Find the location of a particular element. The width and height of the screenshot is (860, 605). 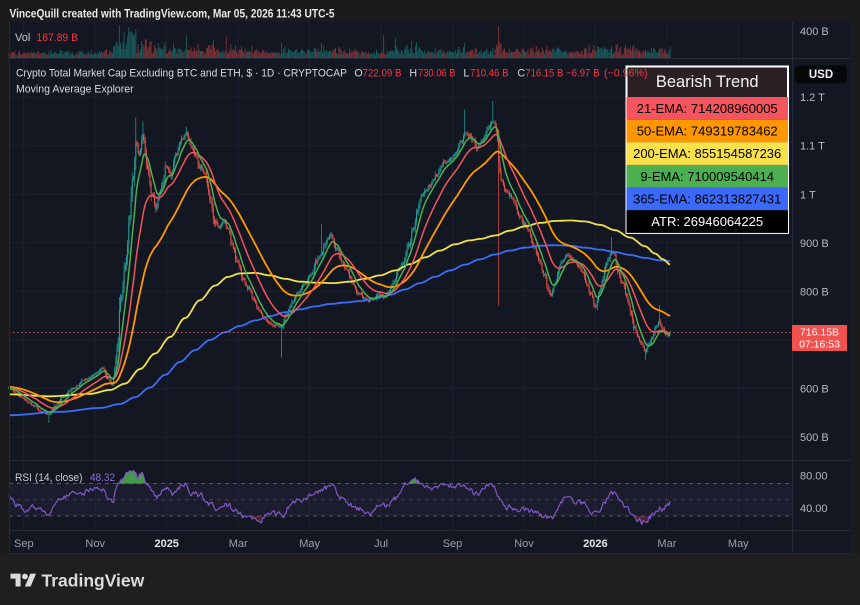

svg-text: Bearish Trend is located at coordinates (707, 82).